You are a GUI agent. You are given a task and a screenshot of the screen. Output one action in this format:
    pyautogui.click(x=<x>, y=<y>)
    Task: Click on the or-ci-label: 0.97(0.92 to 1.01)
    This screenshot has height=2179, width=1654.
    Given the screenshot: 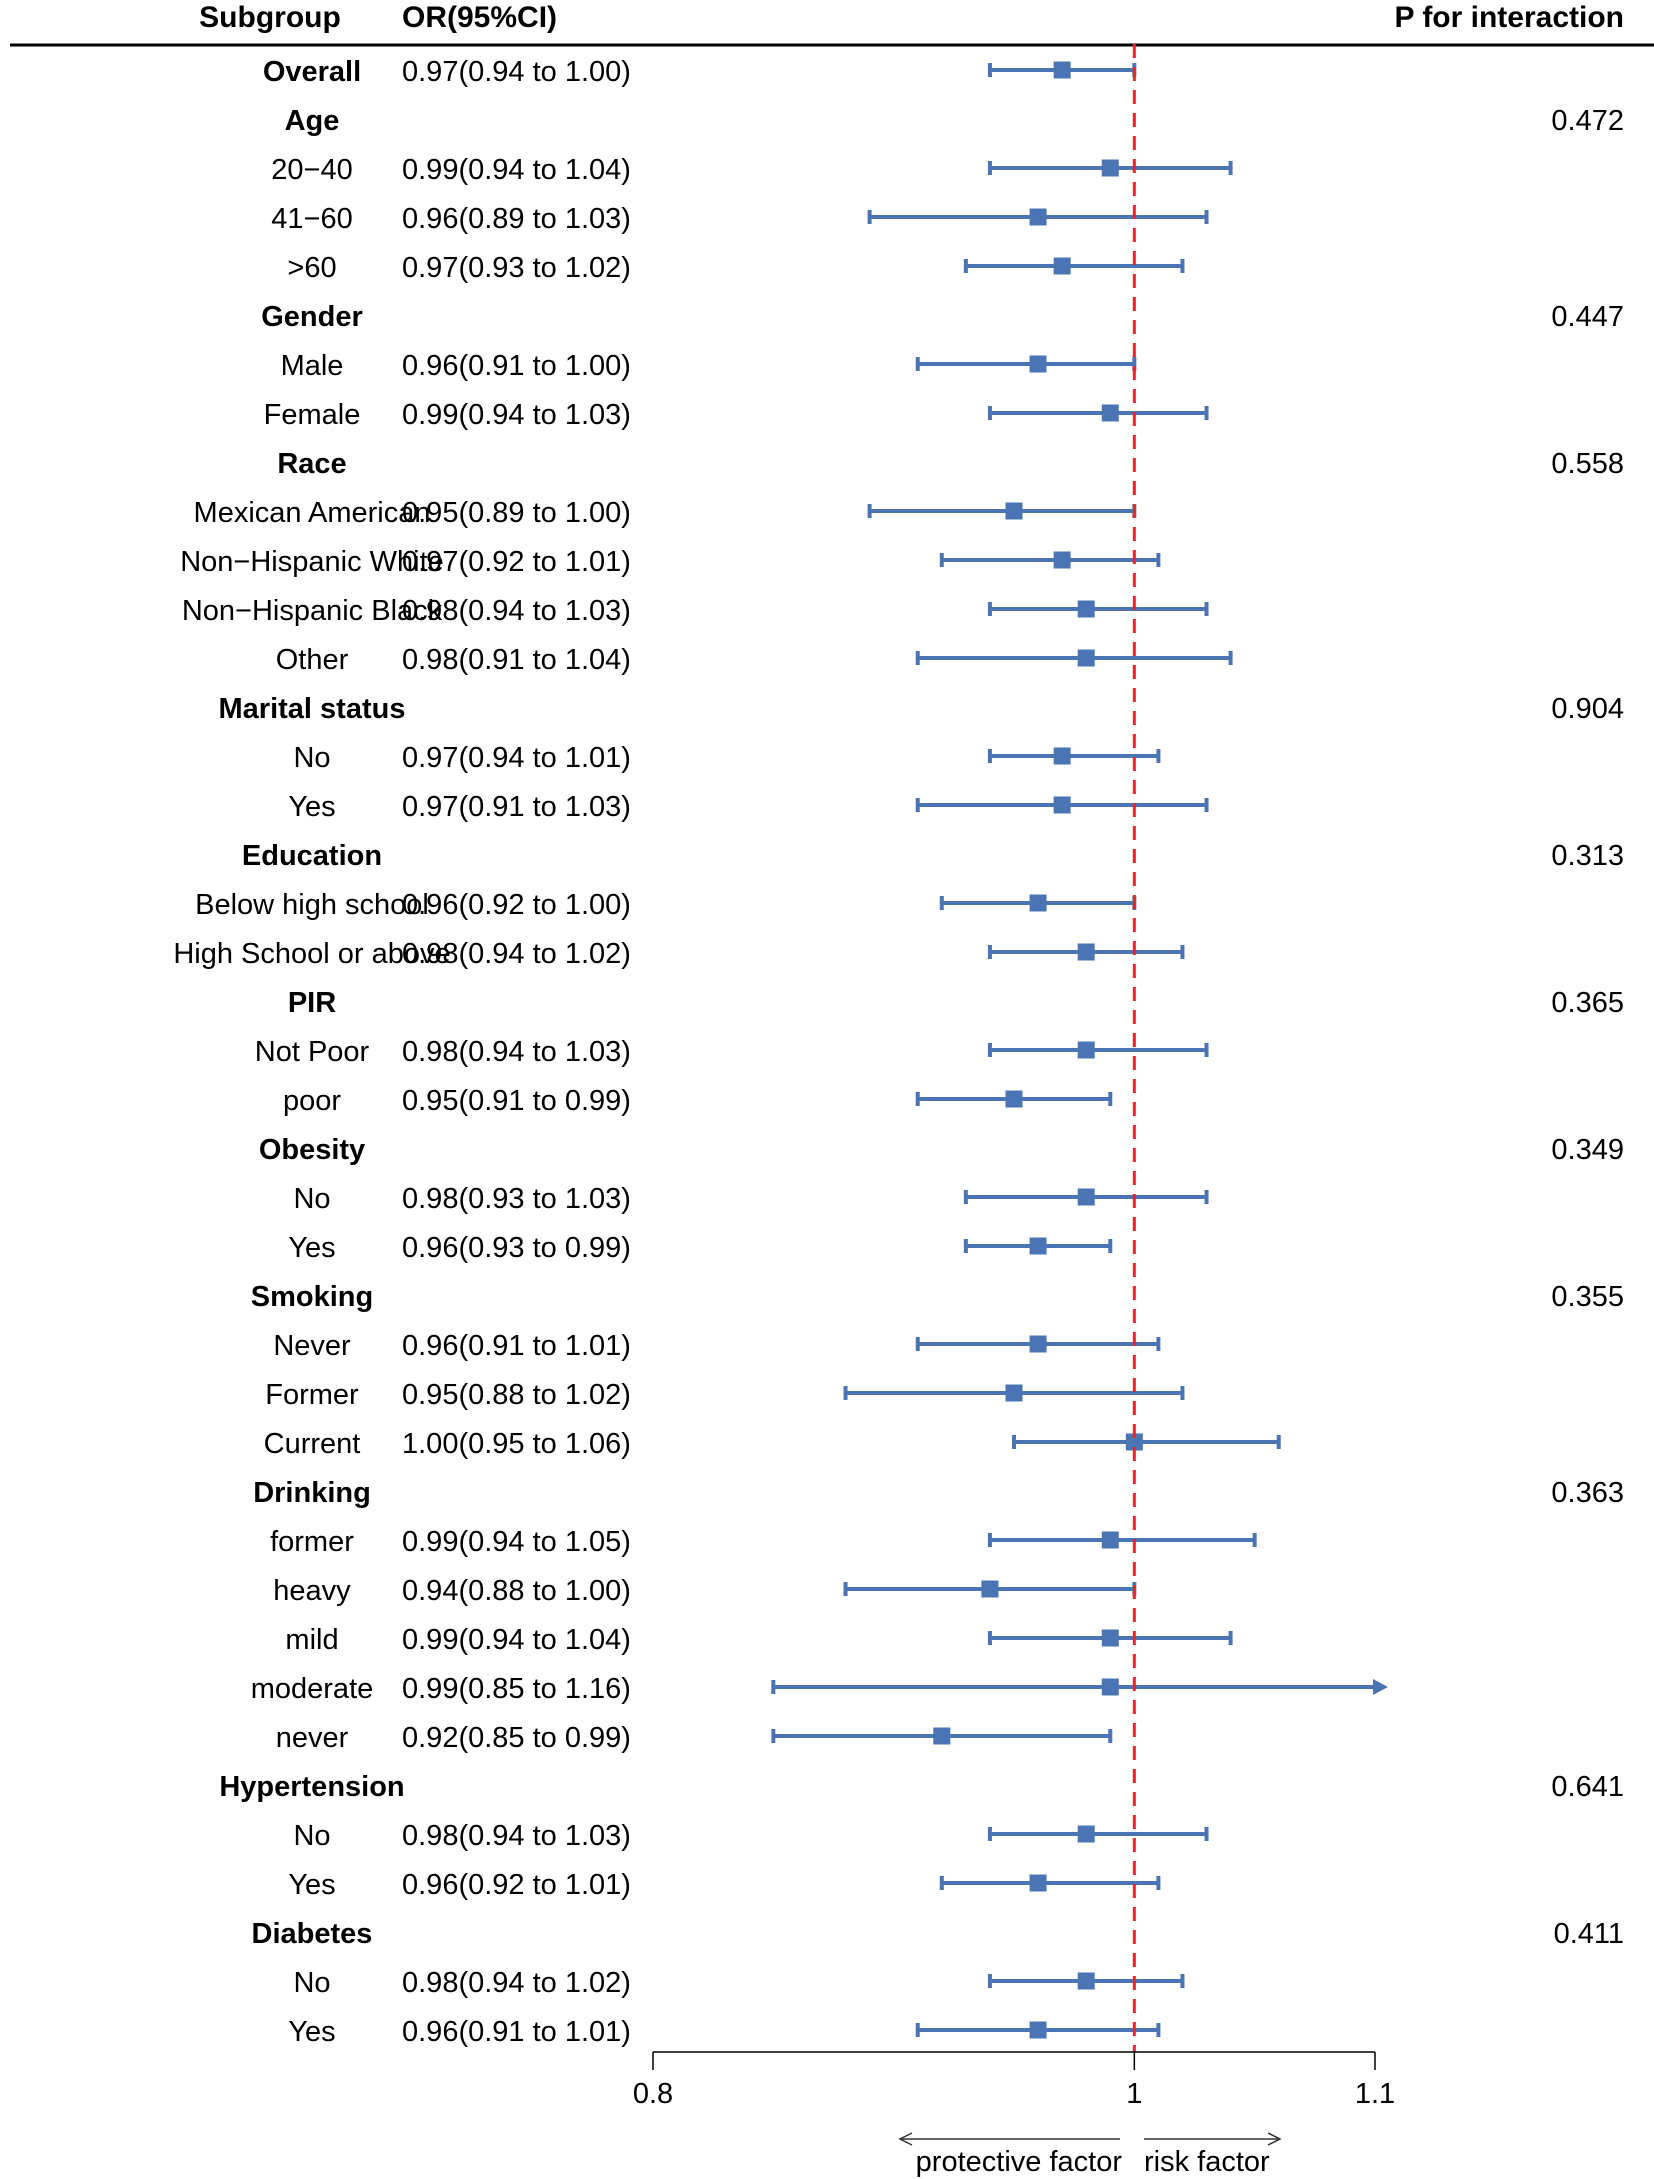 What is the action you would take?
    pyautogui.click(x=516, y=562)
    